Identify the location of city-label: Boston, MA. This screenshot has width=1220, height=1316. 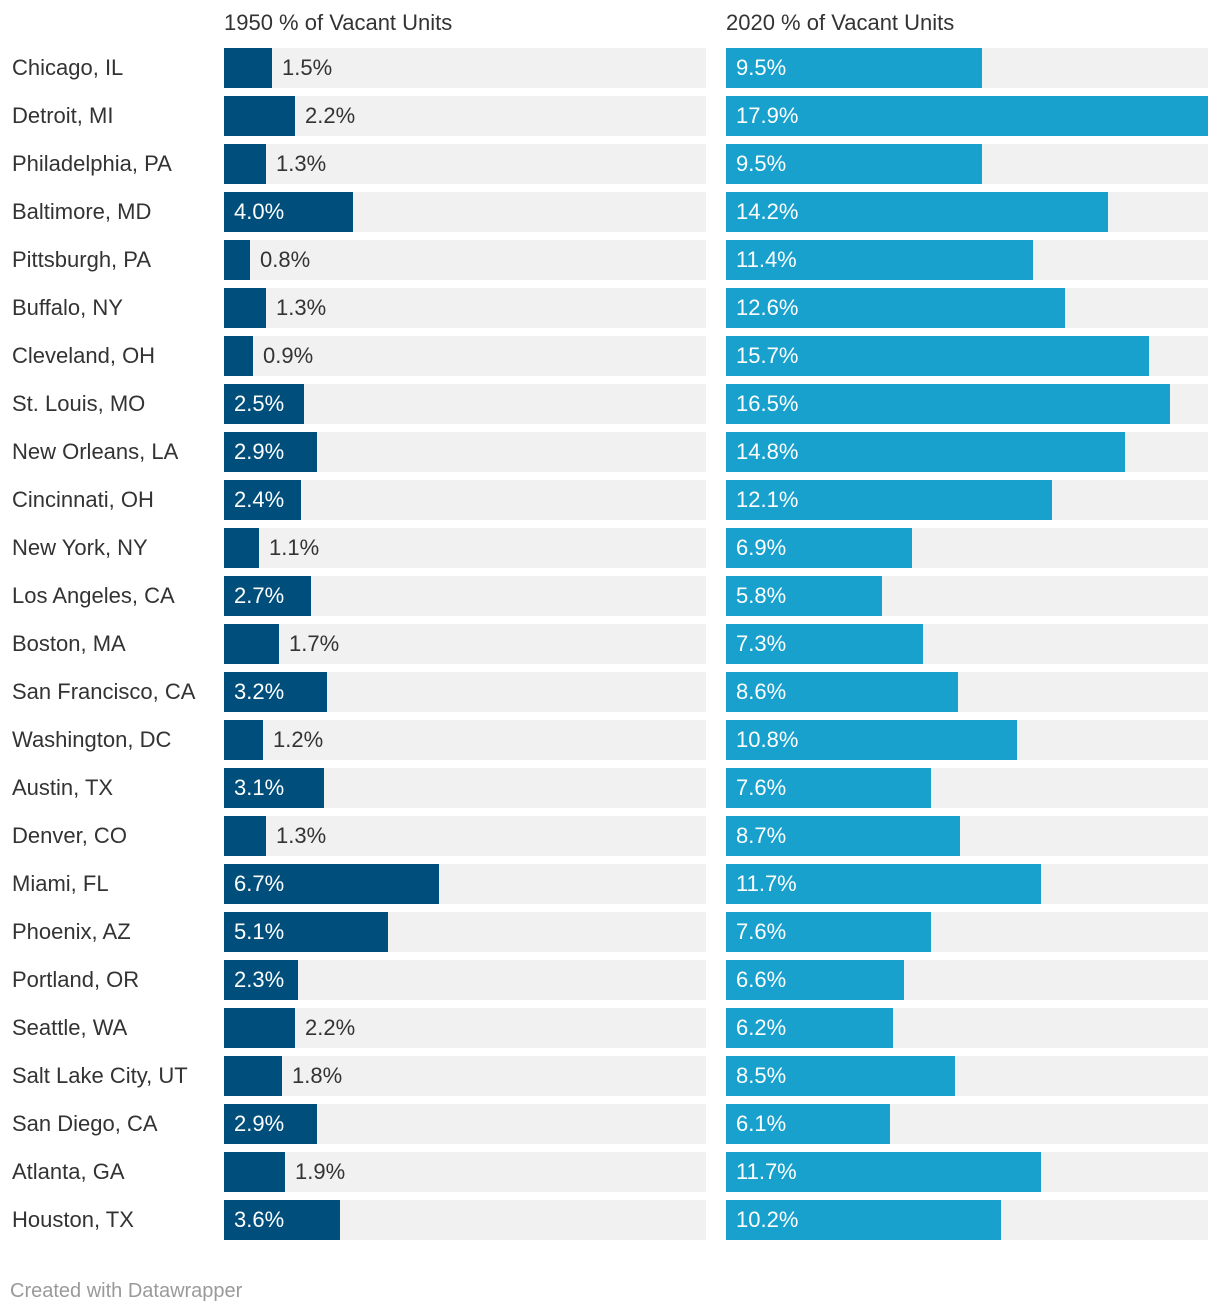
(69, 643).